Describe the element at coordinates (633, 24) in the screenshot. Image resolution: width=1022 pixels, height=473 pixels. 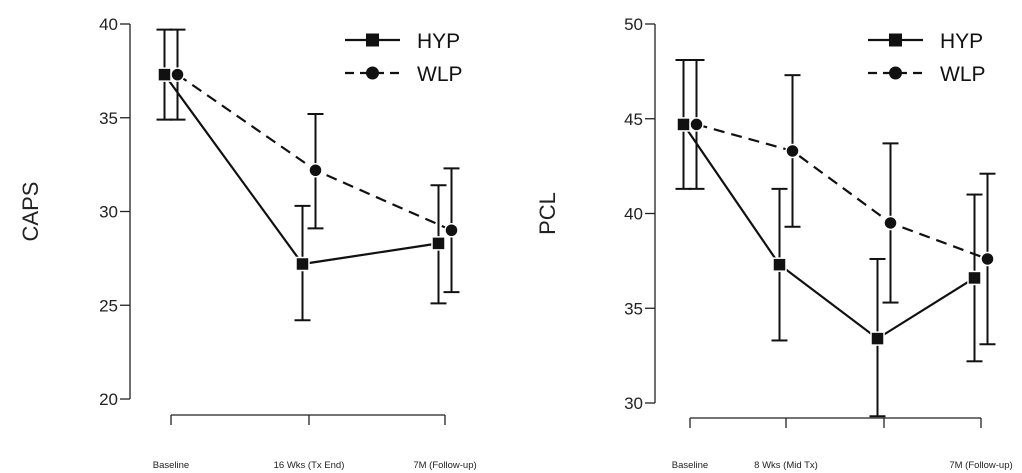
I see `y-tick-label: 50` at that location.